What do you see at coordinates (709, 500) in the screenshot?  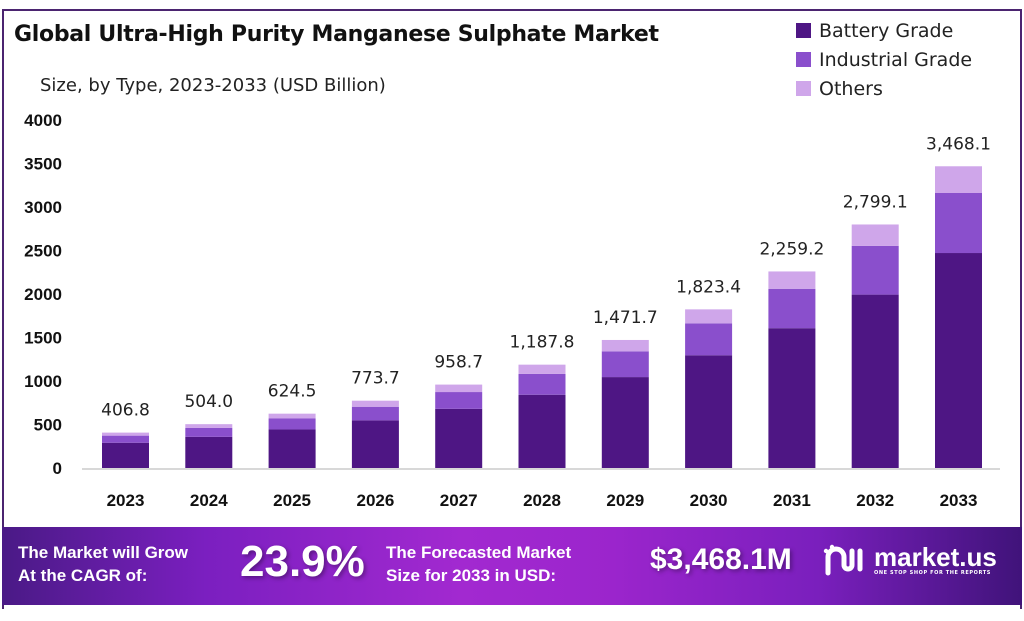 I see `x-tick-label: 2030` at bounding box center [709, 500].